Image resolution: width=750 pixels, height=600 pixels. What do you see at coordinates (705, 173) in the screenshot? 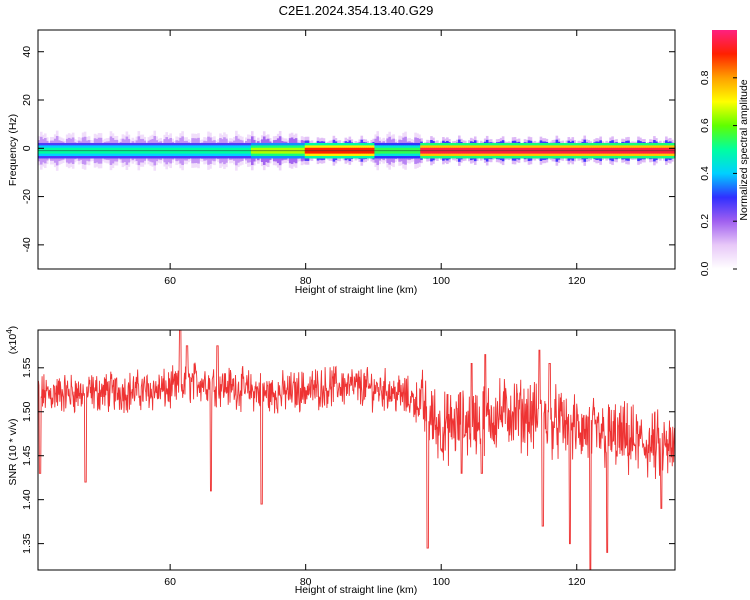
I see `colorbar-tick-label: 0.4` at bounding box center [705, 173].